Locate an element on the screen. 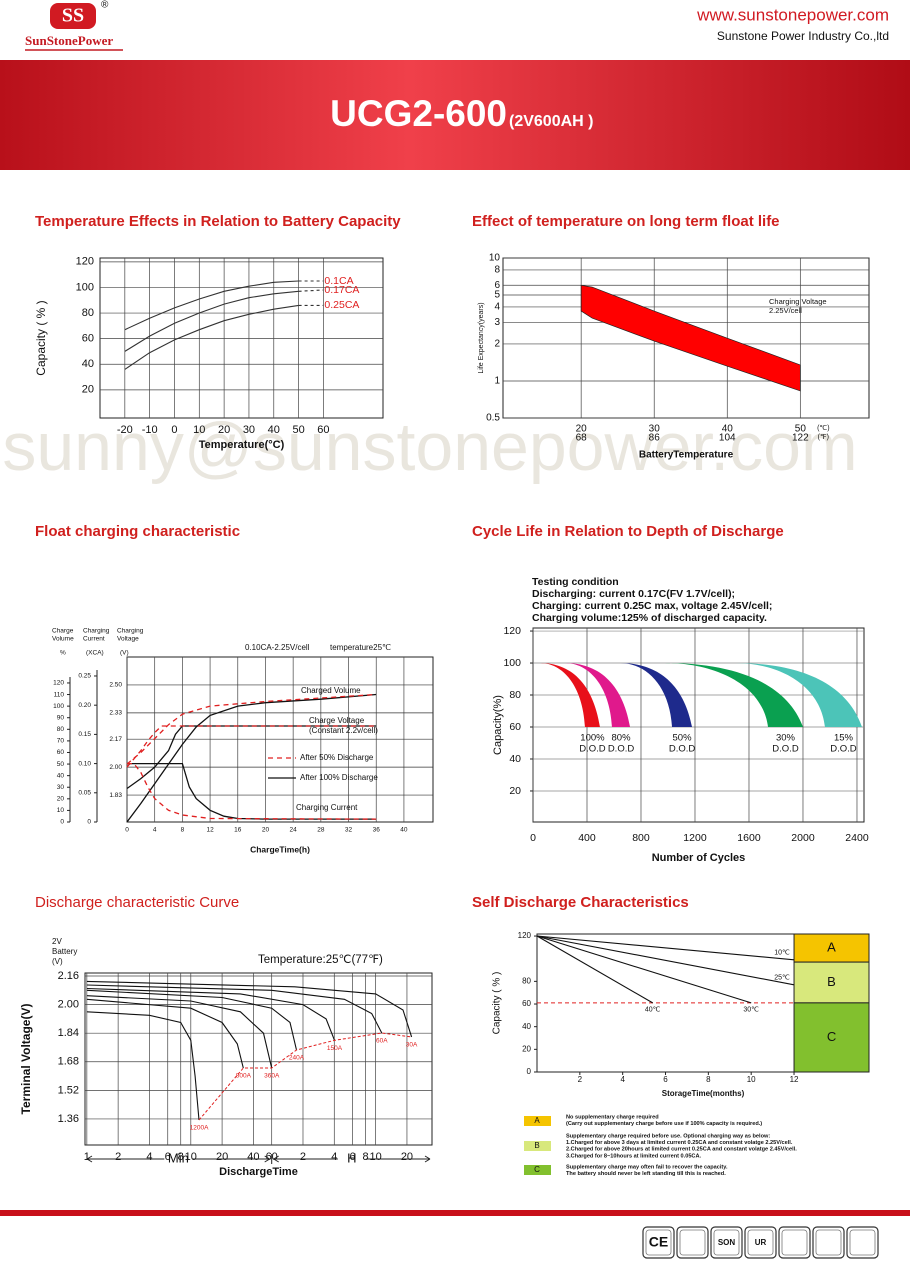 Image resolution: width=910 pixels, height=1261 pixels. x-tick-label: 8 is located at coordinates (183, 830).